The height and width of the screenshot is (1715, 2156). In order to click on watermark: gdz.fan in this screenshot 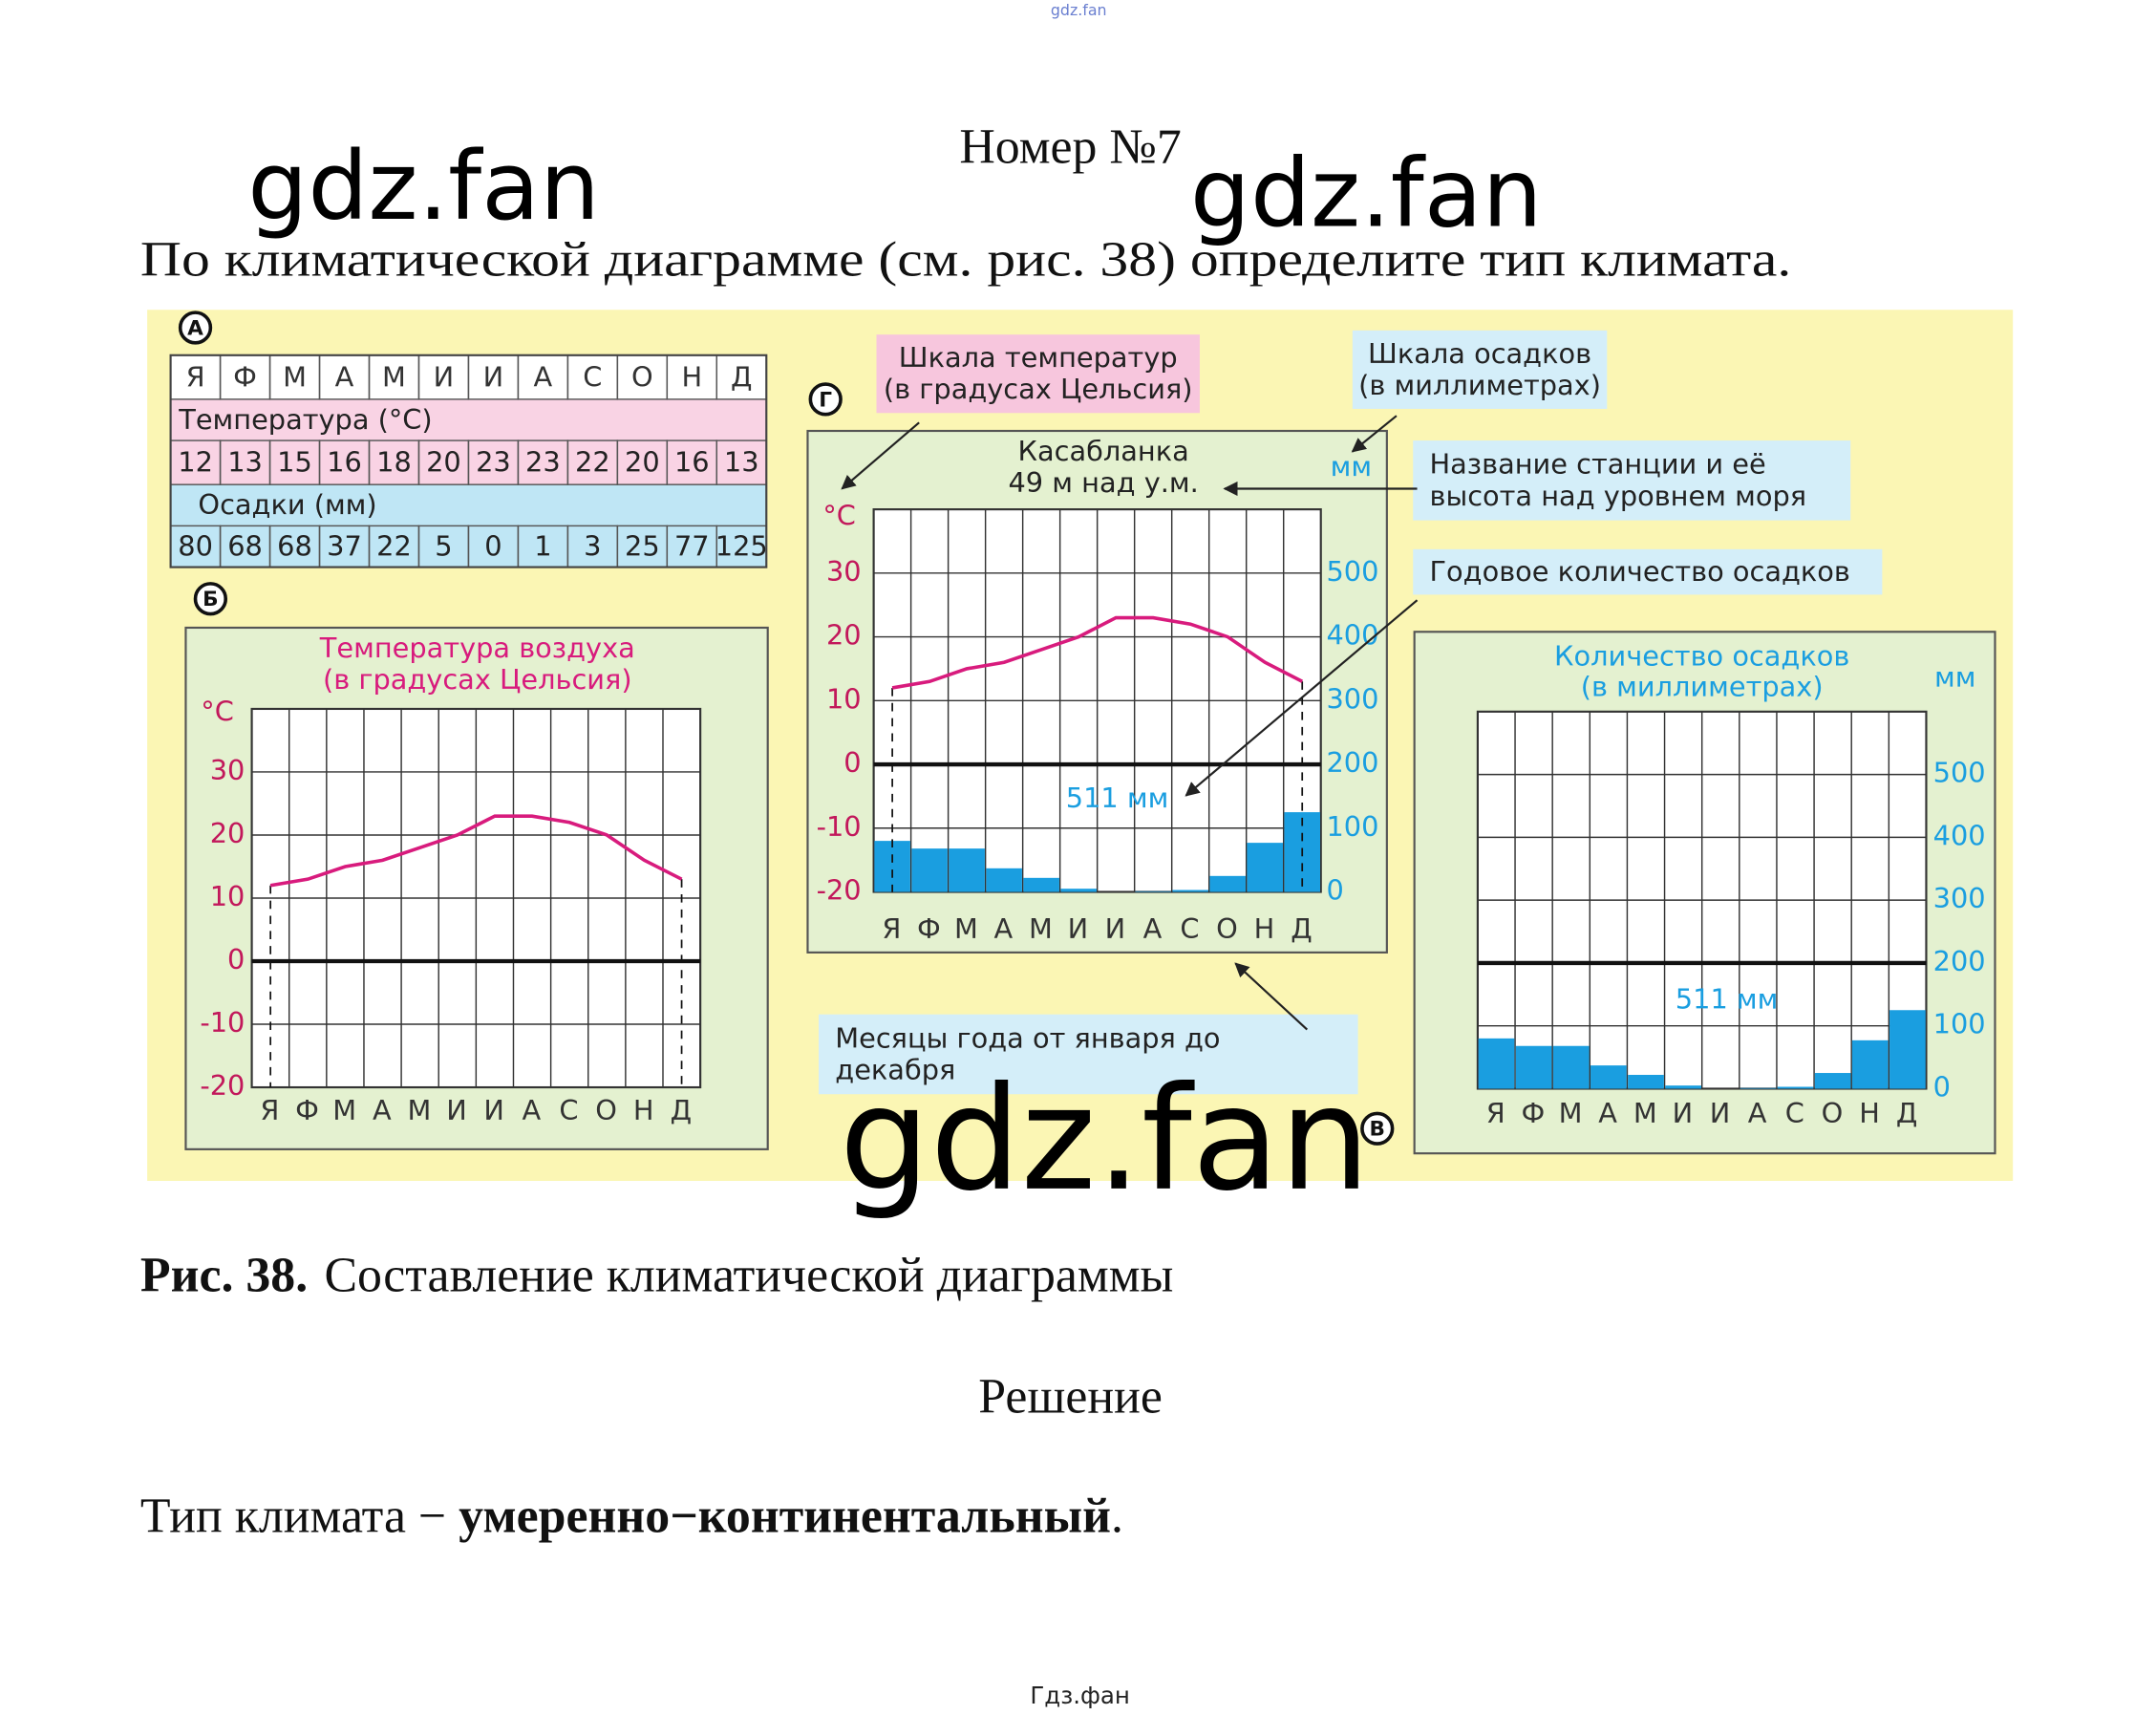, I will do `click(1366, 193)`.